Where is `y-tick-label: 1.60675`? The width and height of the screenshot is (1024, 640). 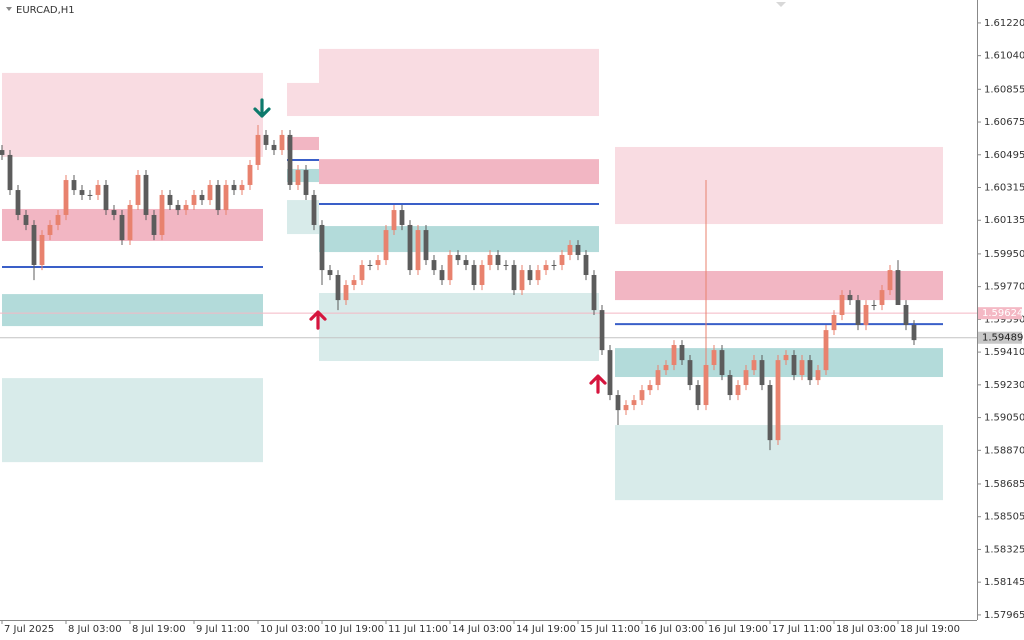 y-tick-label: 1.60675 is located at coordinates (1004, 122).